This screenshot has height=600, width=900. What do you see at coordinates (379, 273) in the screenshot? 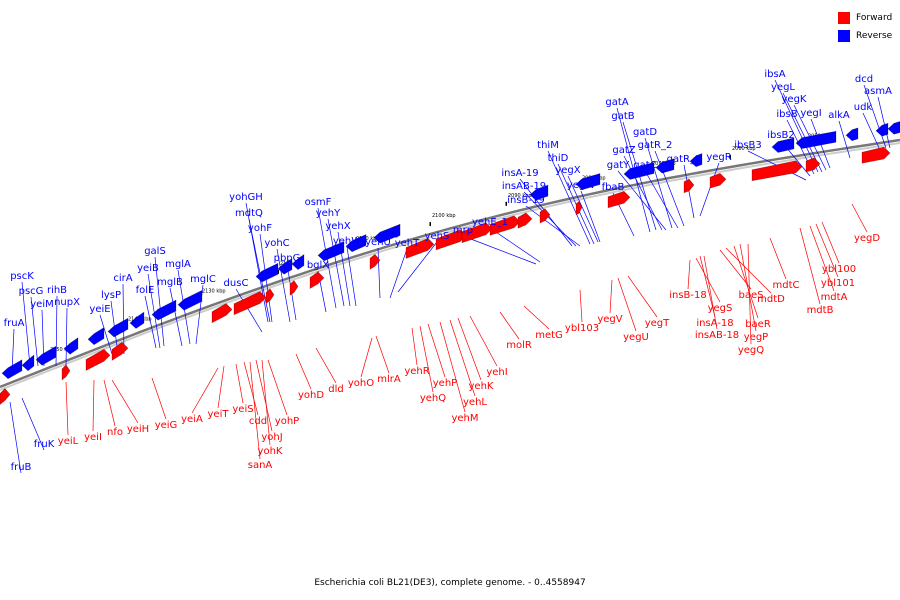
I see `reverse-gene-leader-yehu` at bounding box center [379, 273].